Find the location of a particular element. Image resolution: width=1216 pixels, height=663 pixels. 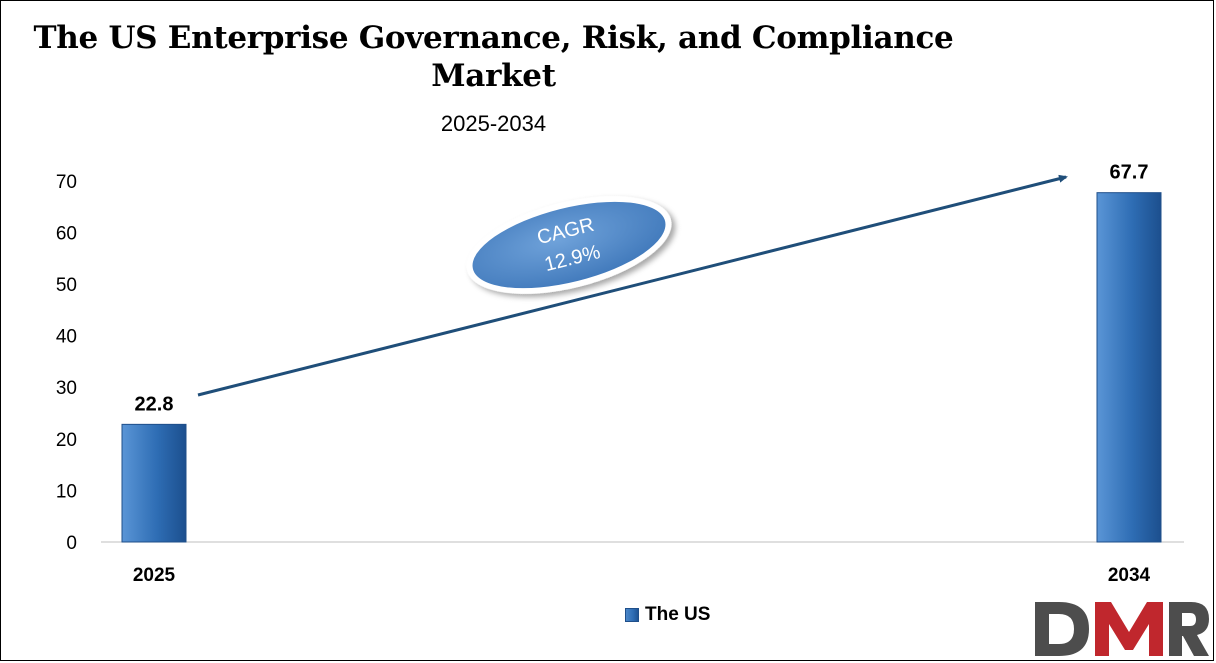

y-tick-label: 0 is located at coordinates (71, 543).